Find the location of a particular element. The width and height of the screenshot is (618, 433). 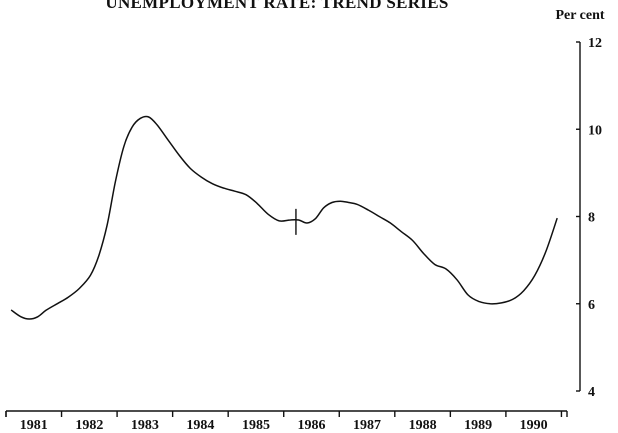

x-tick-label: 1981 is located at coordinates (34, 425).